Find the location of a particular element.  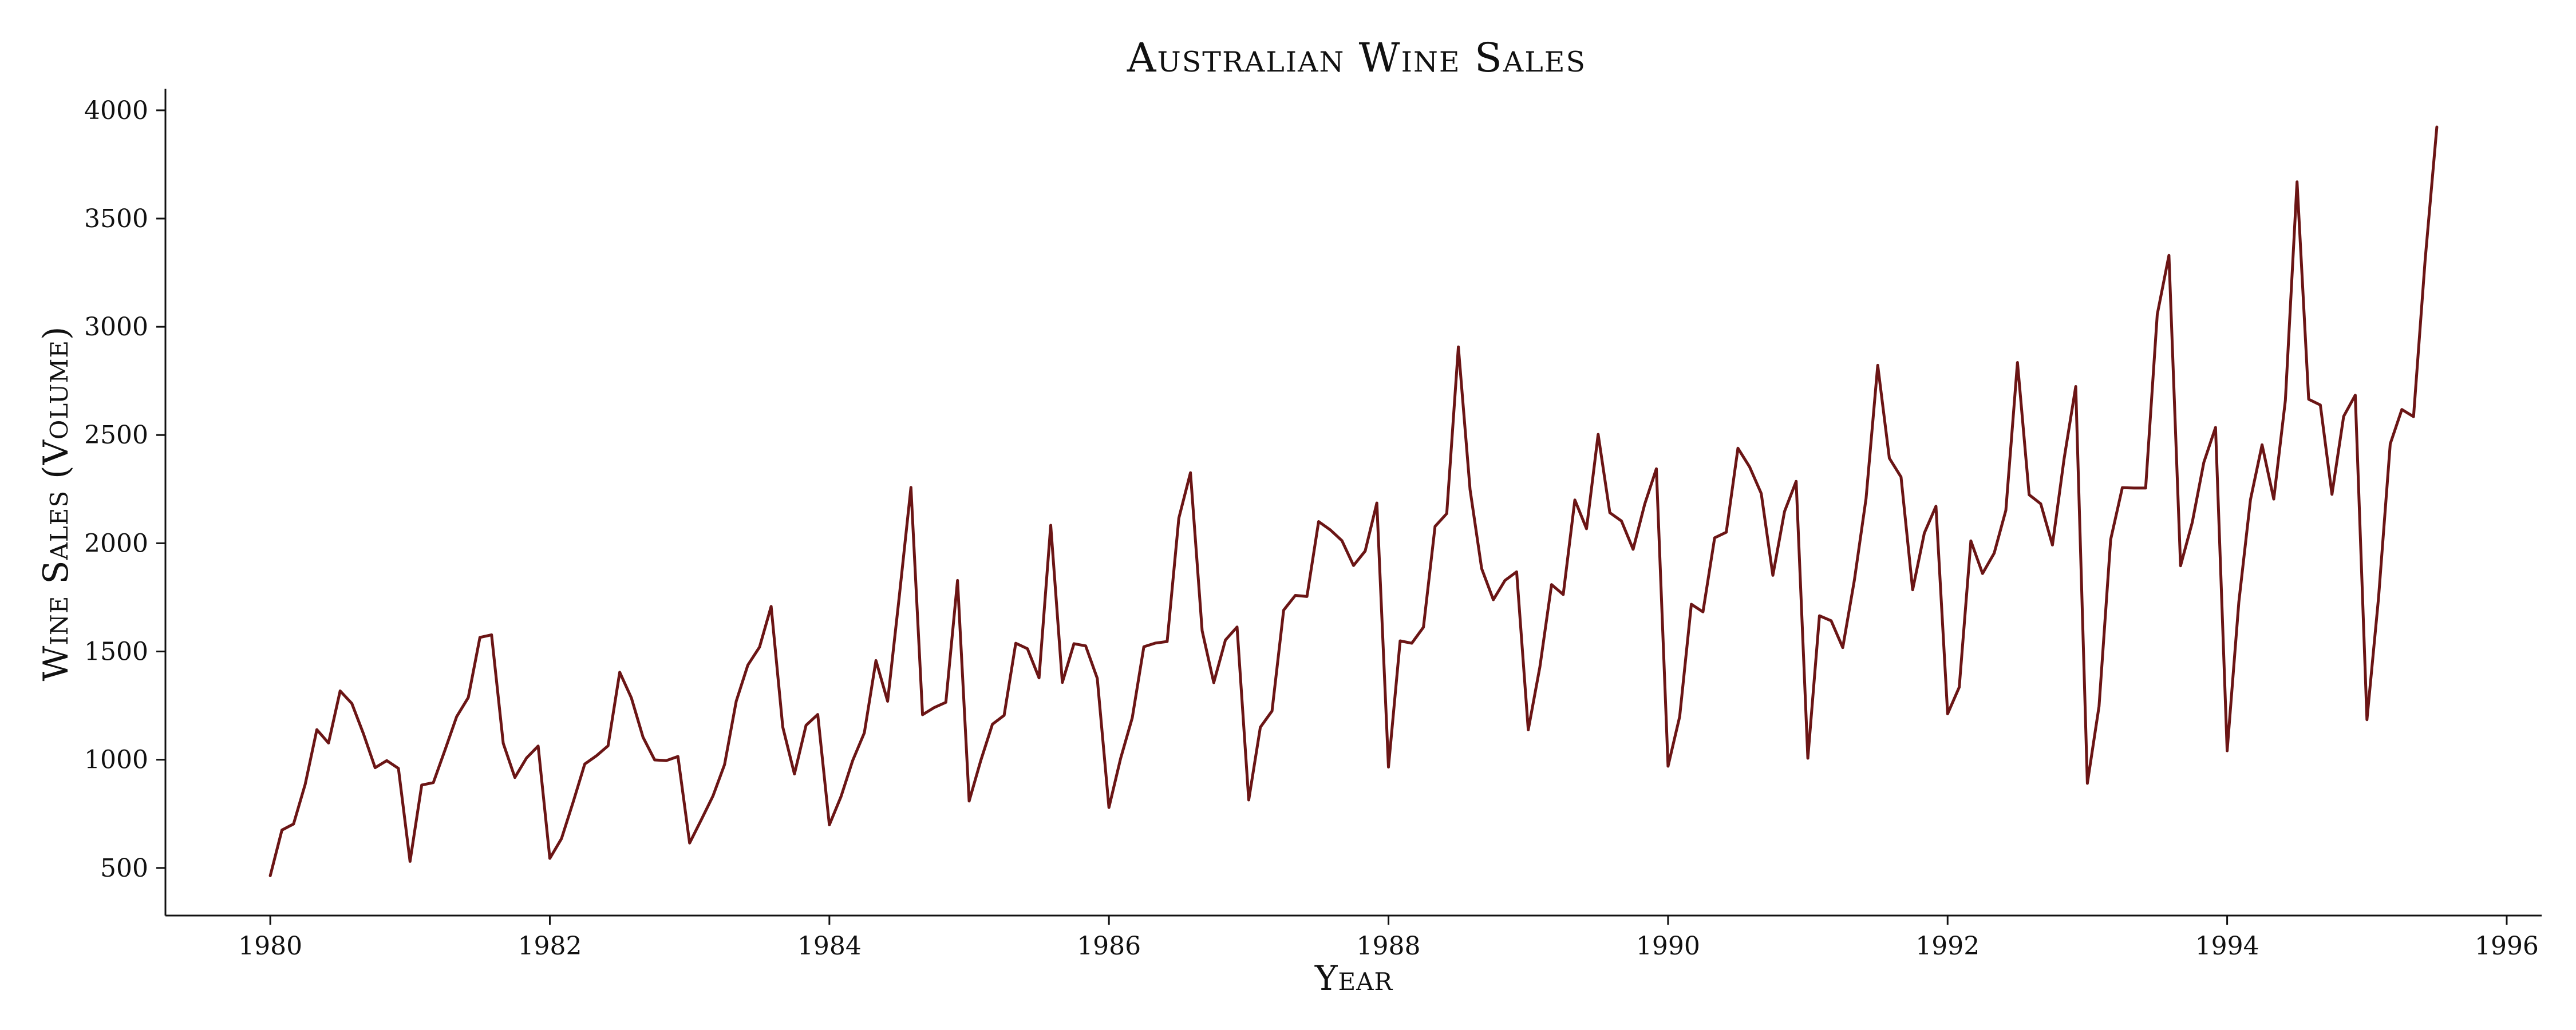

x-tick-label: 1984 is located at coordinates (829, 946).